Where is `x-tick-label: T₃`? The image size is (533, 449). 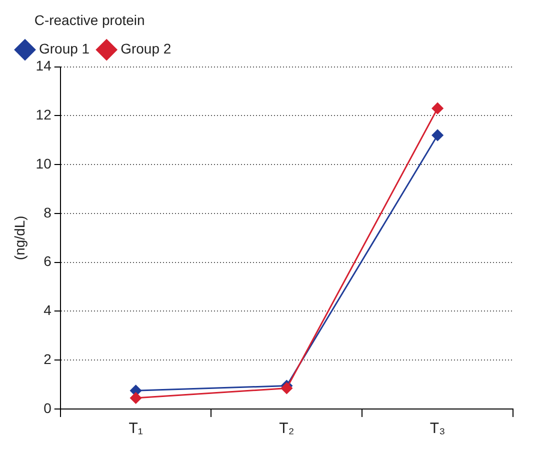
x-tick-label: T₃ is located at coordinates (438, 429).